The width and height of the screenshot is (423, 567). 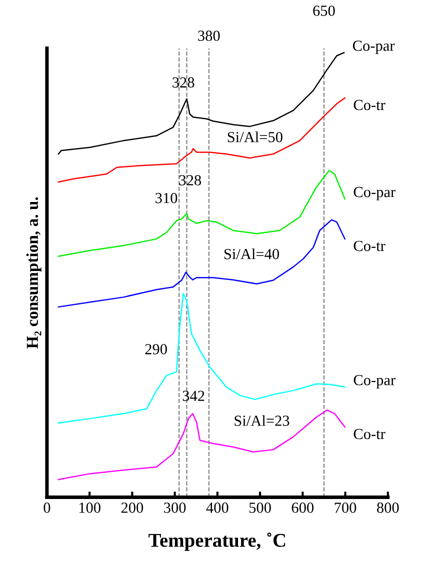 I want to click on x-tick-label: 300, so click(x=175, y=507).